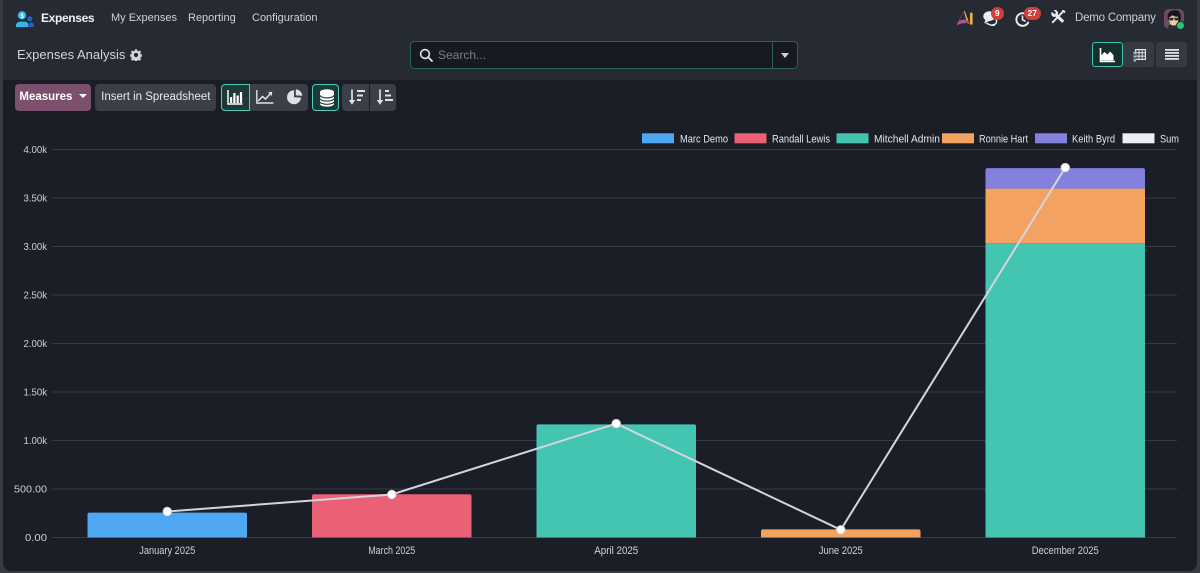 The width and height of the screenshot is (1200, 573). Describe the element at coordinates (36, 441) in the screenshot. I see `svg-text: 1.00k` at that location.